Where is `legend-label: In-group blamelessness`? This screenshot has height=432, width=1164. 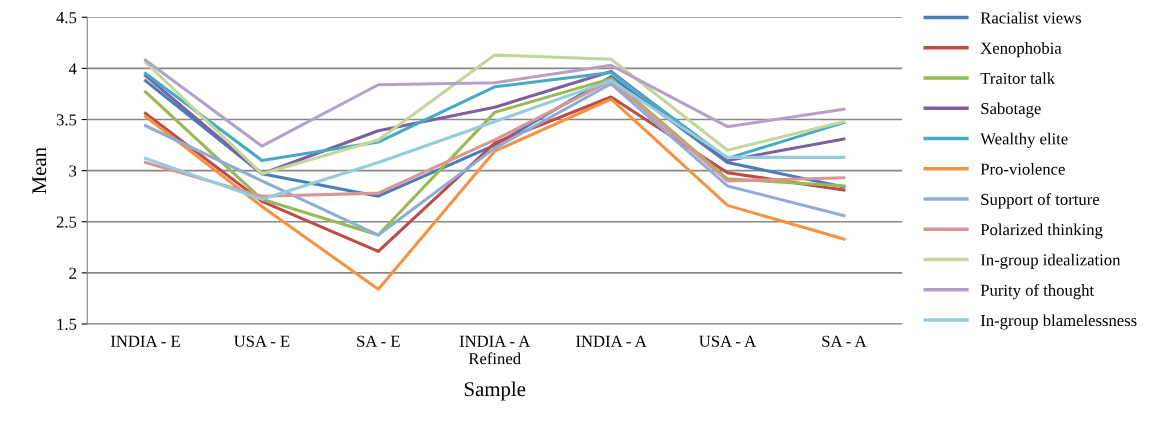 legend-label: In-group blamelessness is located at coordinates (1058, 322).